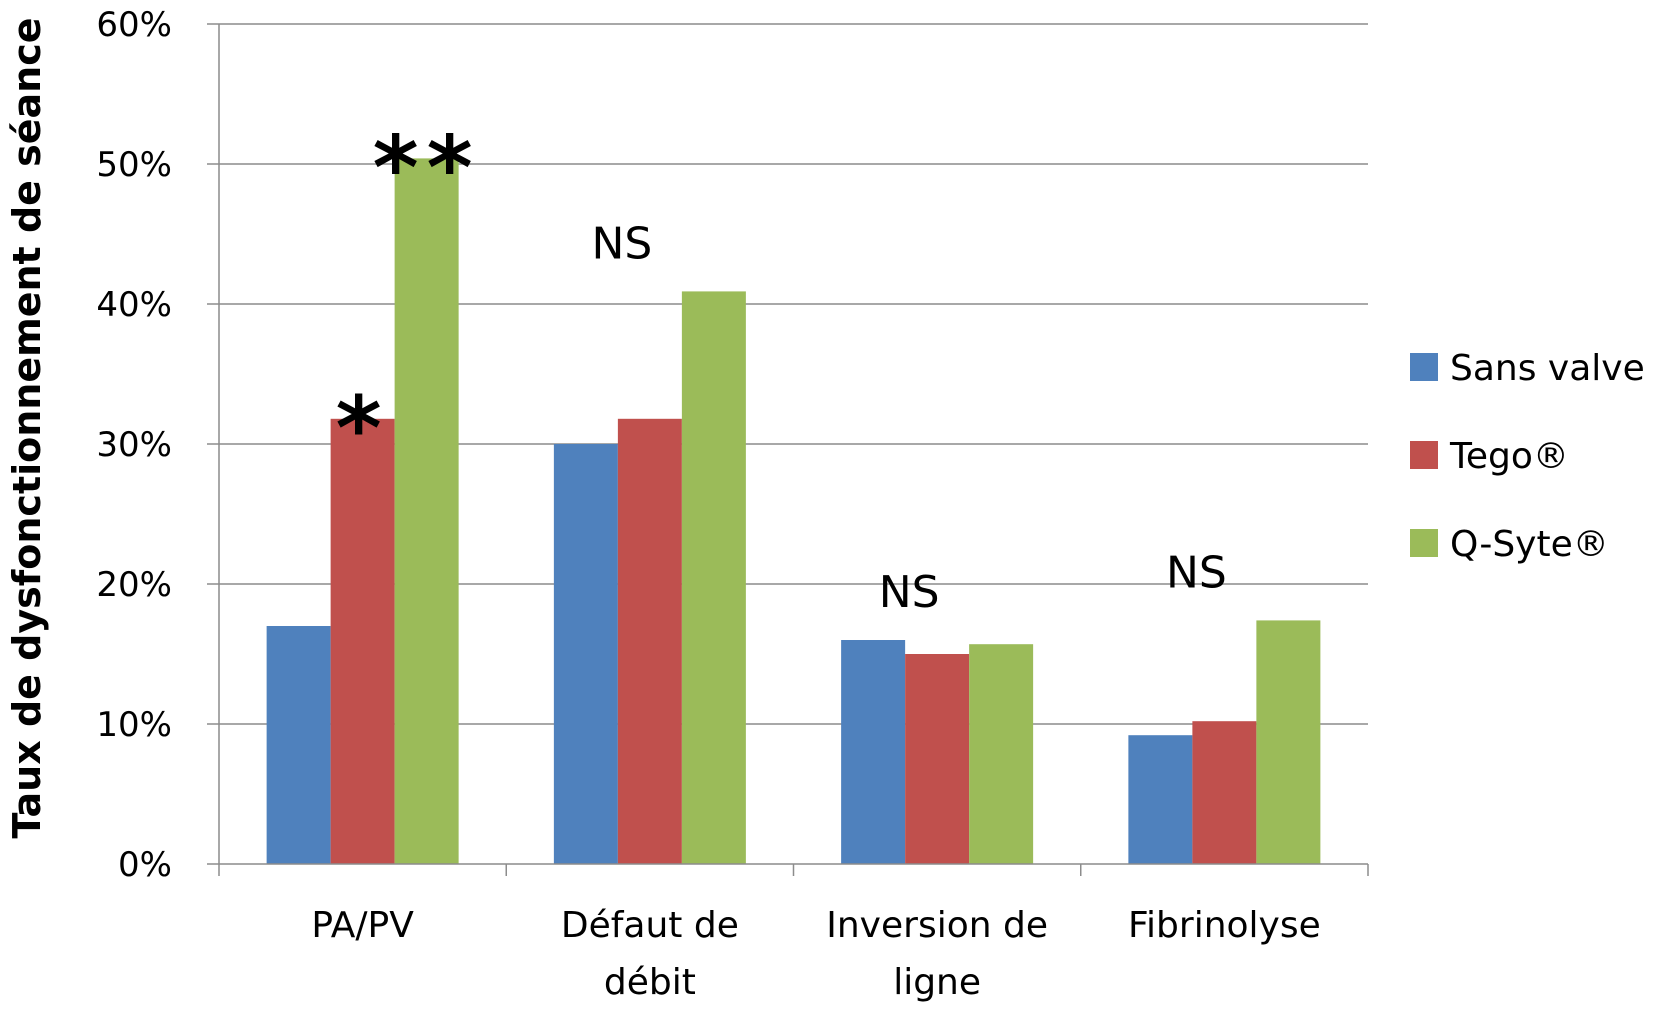 The height and width of the screenshot is (1011, 1658). What do you see at coordinates (134, 25) in the screenshot?
I see `y-tick-label: 60%` at bounding box center [134, 25].